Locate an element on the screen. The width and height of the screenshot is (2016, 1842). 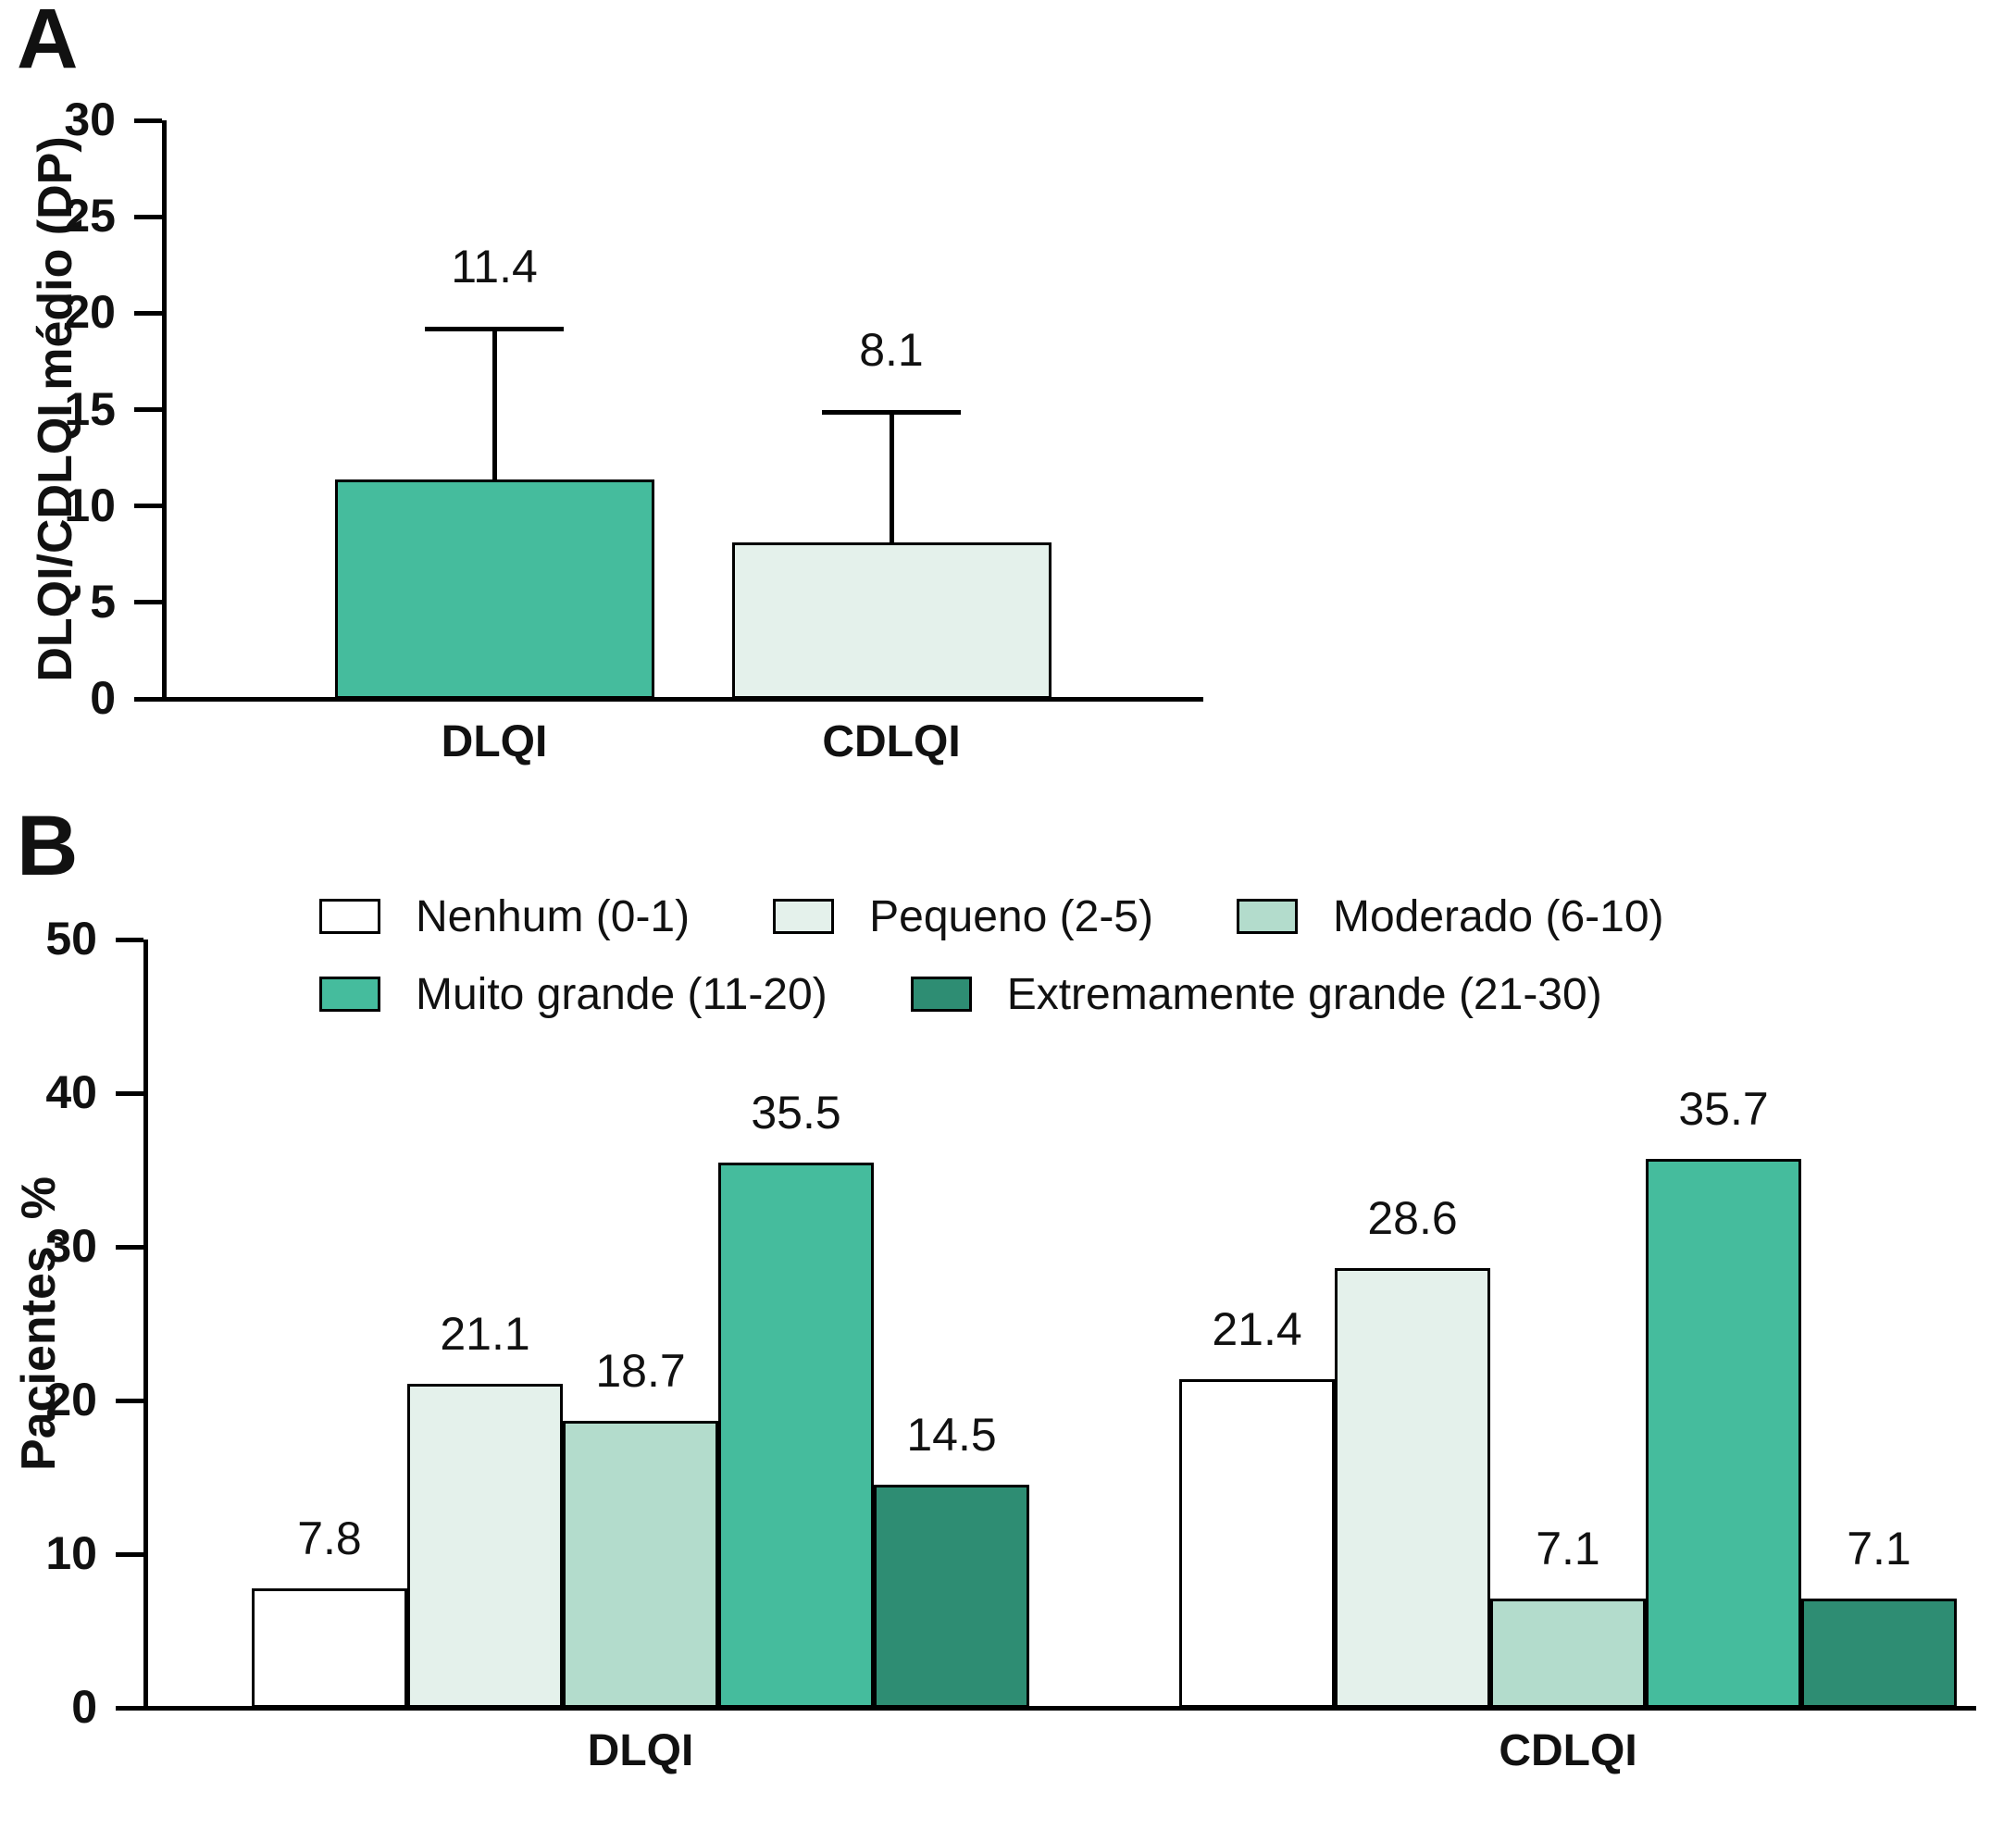
panel-a-y-tick-label-20: 20 is located at coordinates (90, 312).